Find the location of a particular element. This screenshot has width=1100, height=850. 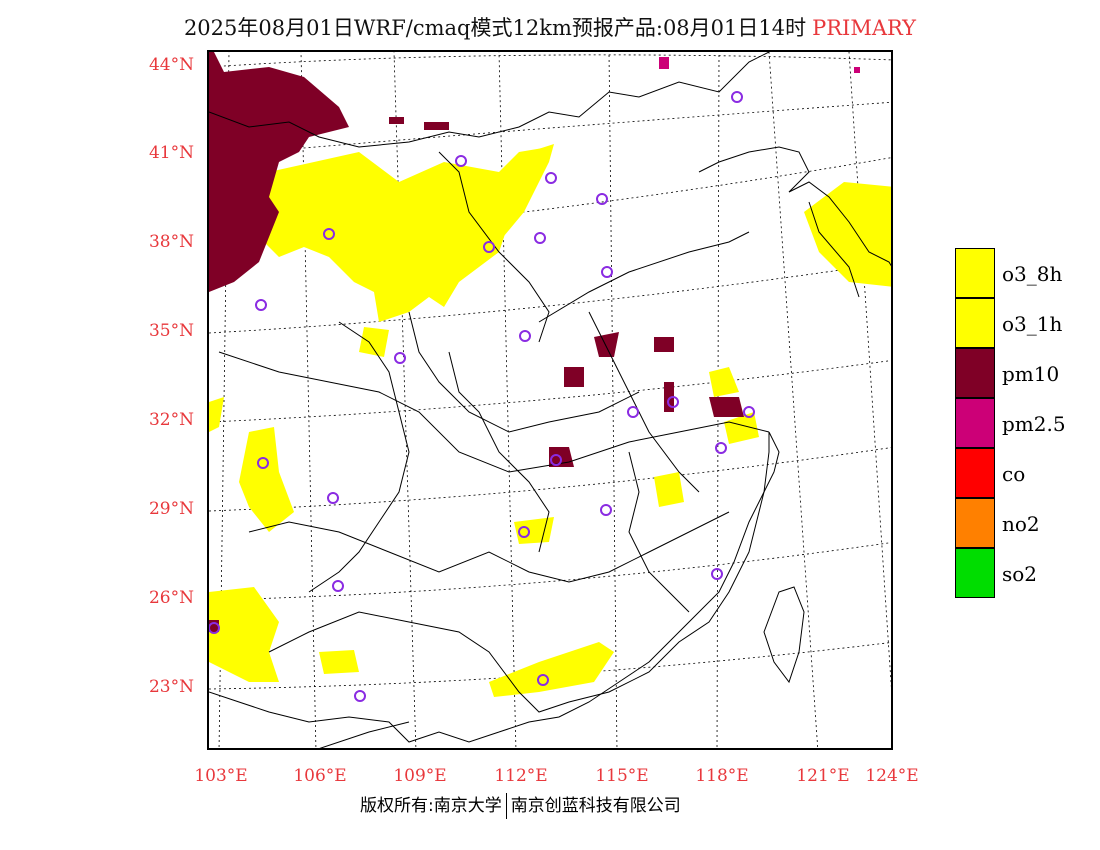

o3-region-guangdong is located at coordinates (551, 669).